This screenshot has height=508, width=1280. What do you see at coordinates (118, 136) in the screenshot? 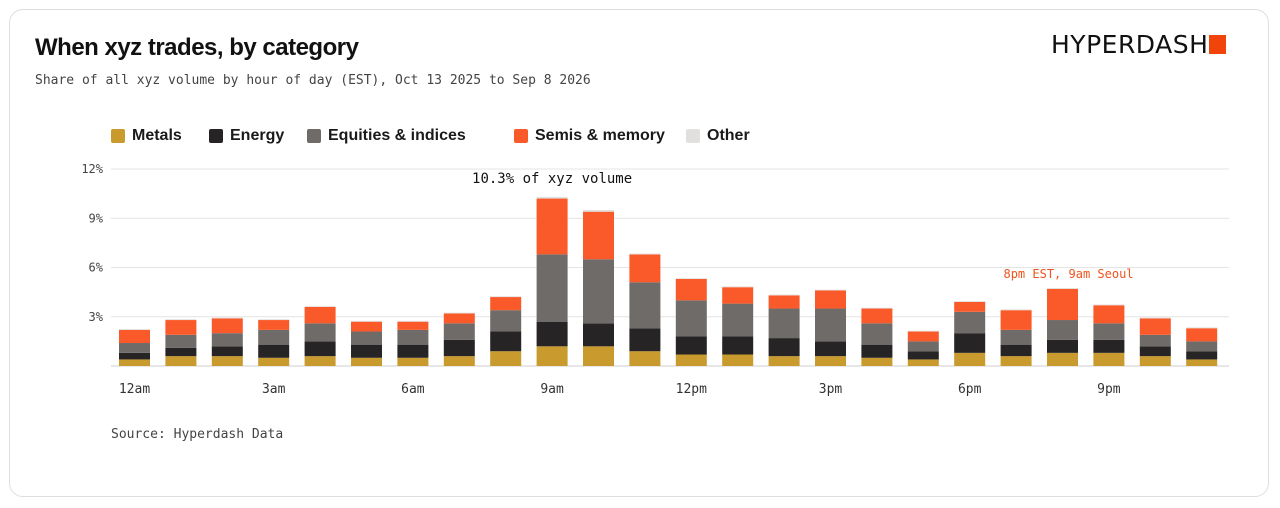
I see `legend-swatch-metals` at bounding box center [118, 136].